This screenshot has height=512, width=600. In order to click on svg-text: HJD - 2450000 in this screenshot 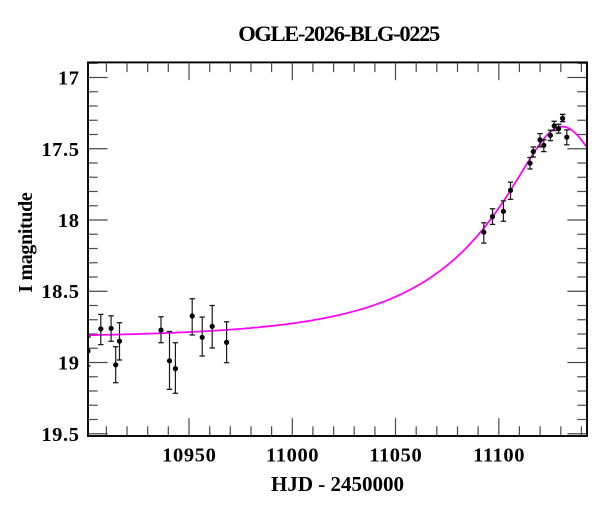, I will do `click(337, 484)`.